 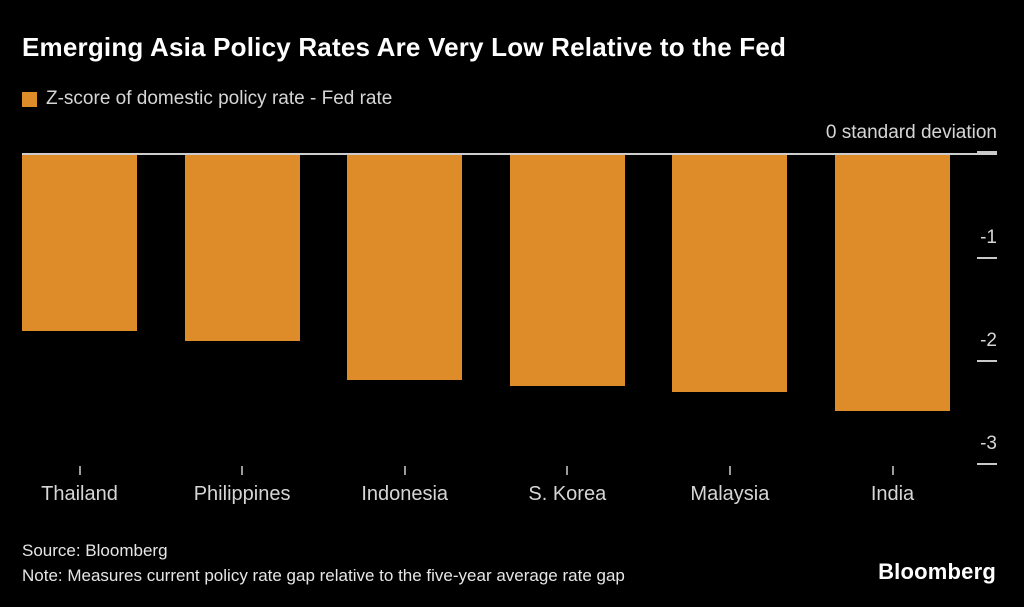 I want to click on bar-philippines, so click(x=242, y=248).